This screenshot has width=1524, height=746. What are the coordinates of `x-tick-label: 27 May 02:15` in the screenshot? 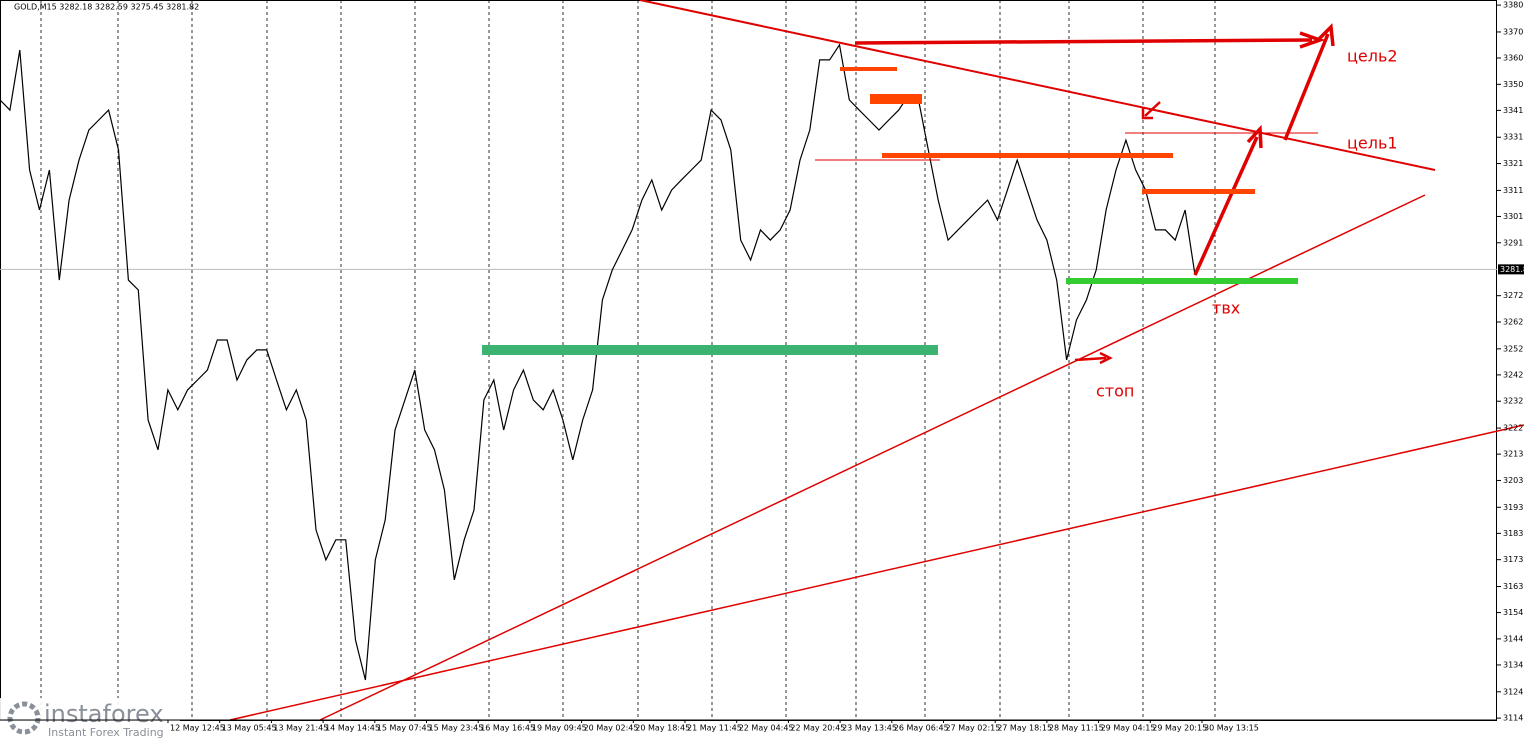 It's located at (973, 728).